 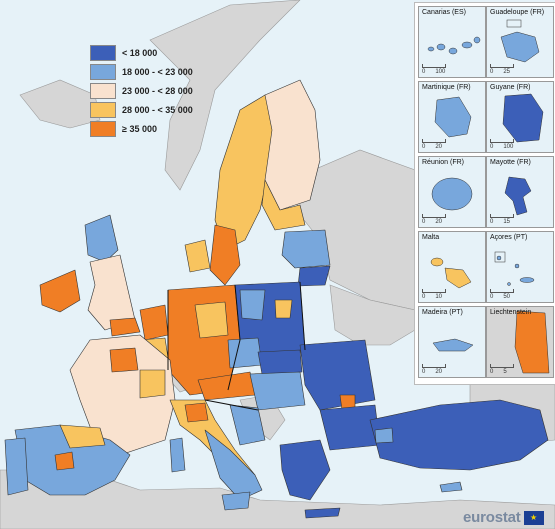 What do you see at coordinates (502, 294) in the screenshot?
I see `scale-bar: 0 50` at bounding box center [502, 294].